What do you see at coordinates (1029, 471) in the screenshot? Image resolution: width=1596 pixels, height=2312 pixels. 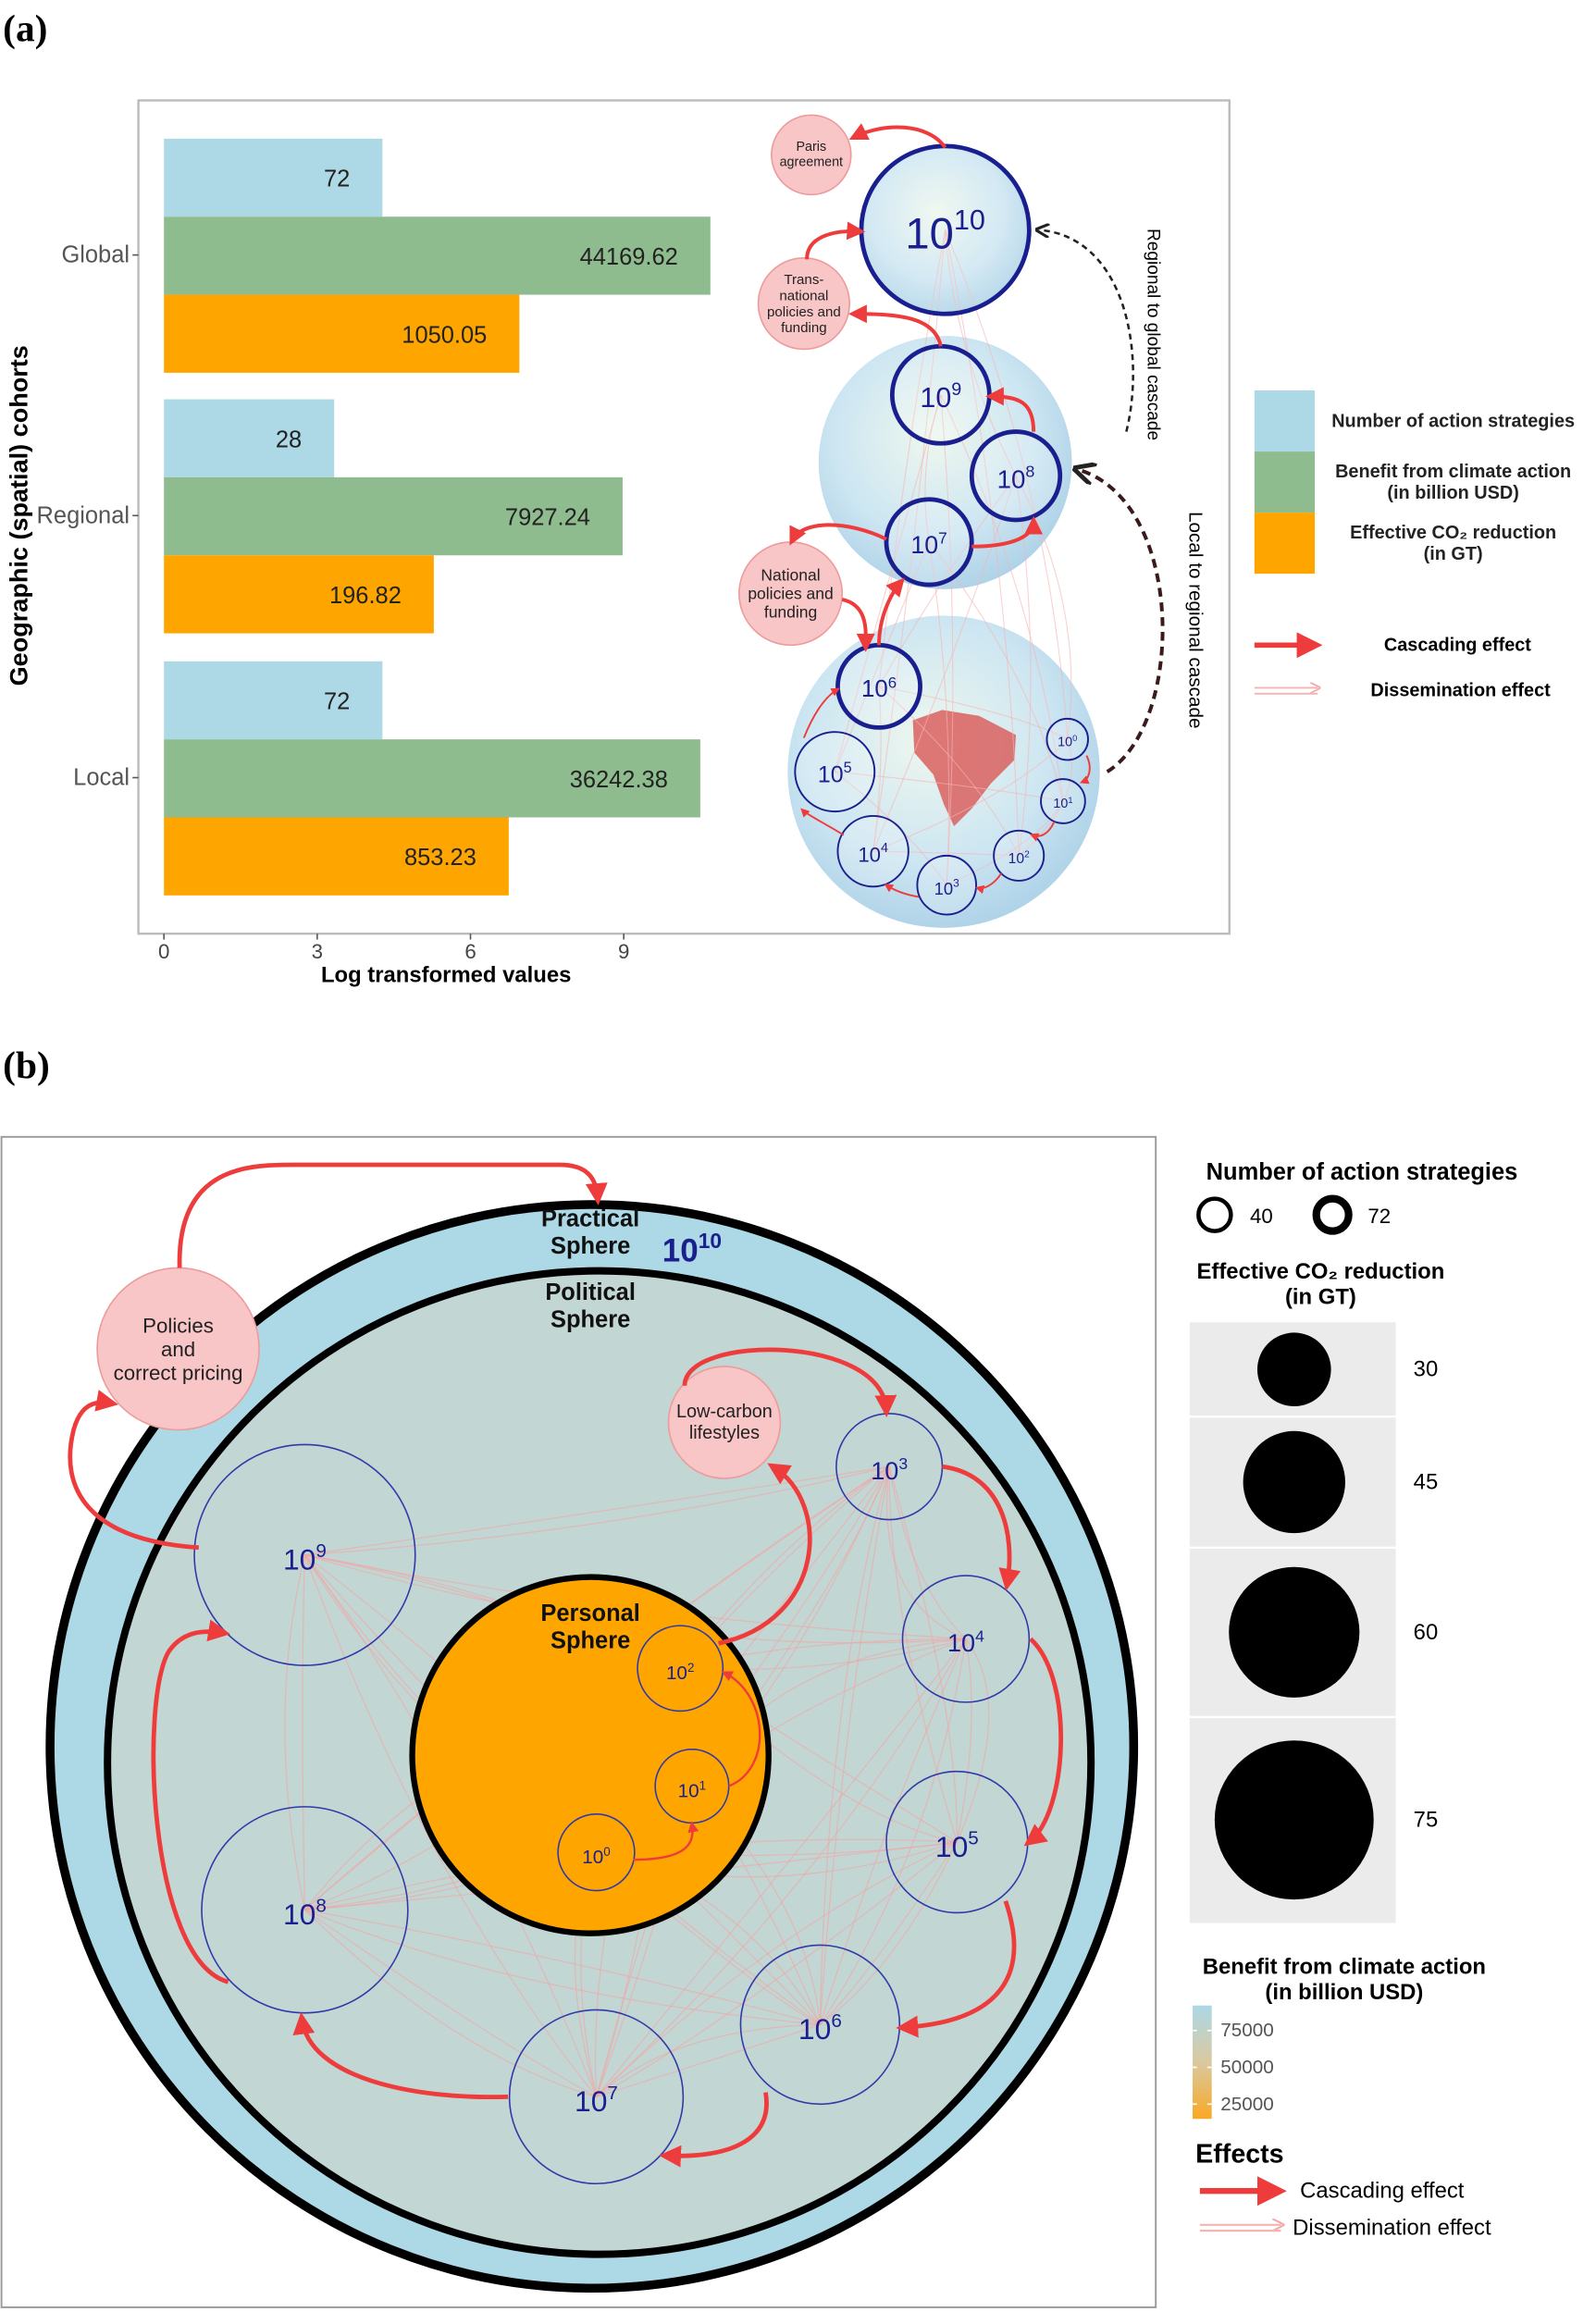 I see `node-label-exponent: 8` at bounding box center [1029, 471].